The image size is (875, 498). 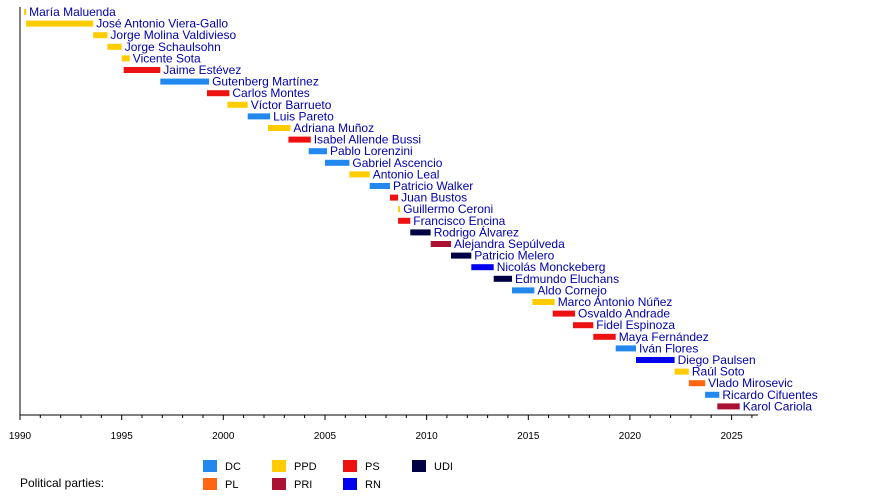 I want to click on legend-swatch-ps, so click(x=350, y=466).